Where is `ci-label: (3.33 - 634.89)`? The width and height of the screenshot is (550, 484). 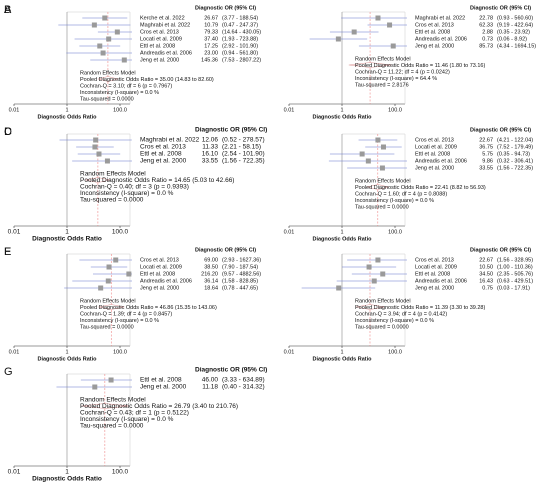 ci-label: (3.33 - 634.89) is located at coordinates (243, 380).